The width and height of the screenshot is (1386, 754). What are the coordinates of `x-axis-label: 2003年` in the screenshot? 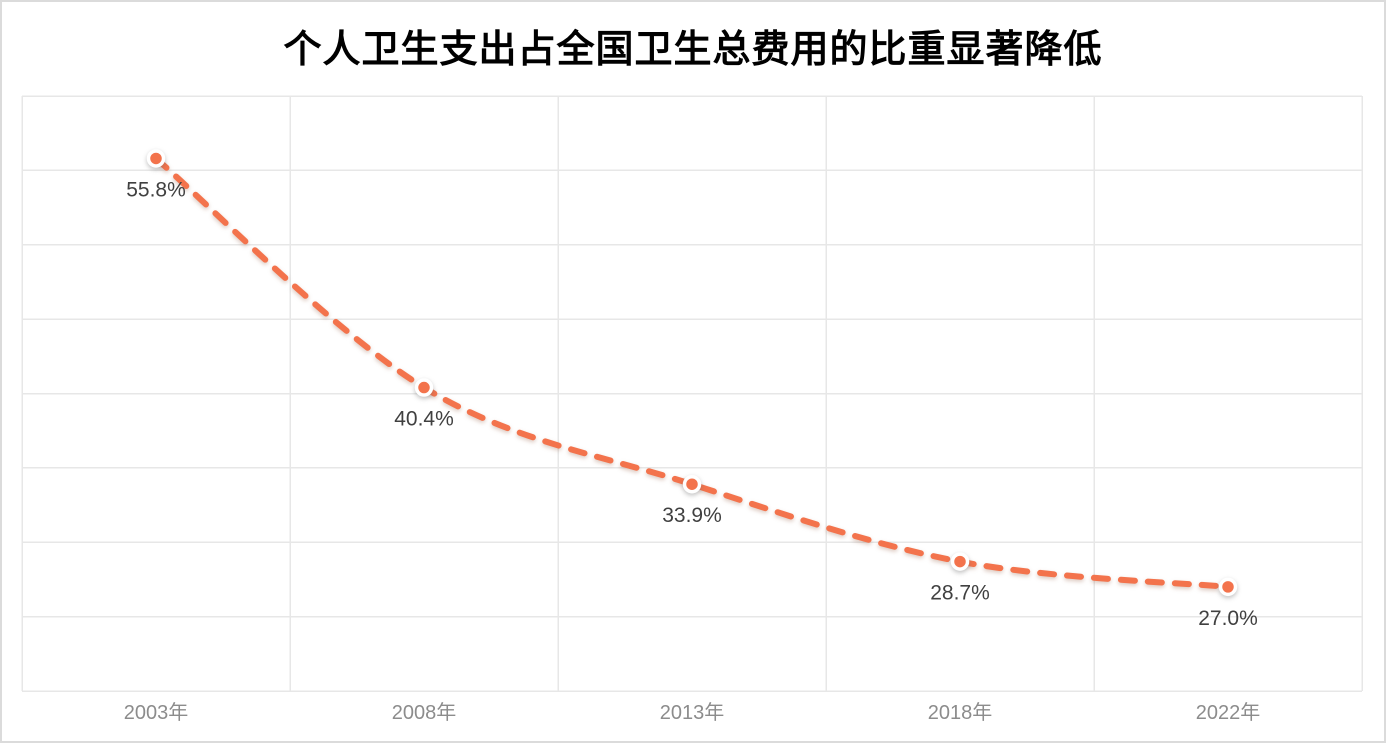 It's located at (156, 712).